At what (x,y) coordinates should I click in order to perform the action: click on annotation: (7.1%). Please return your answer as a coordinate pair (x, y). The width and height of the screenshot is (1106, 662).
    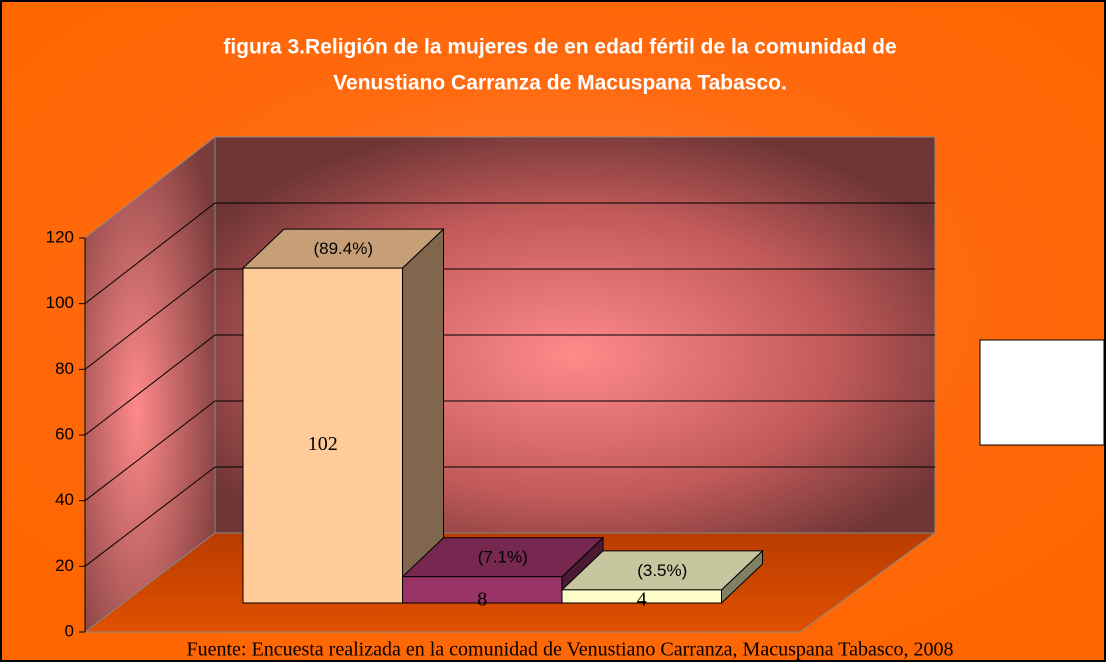
    Looking at the image, I should click on (503, 557).